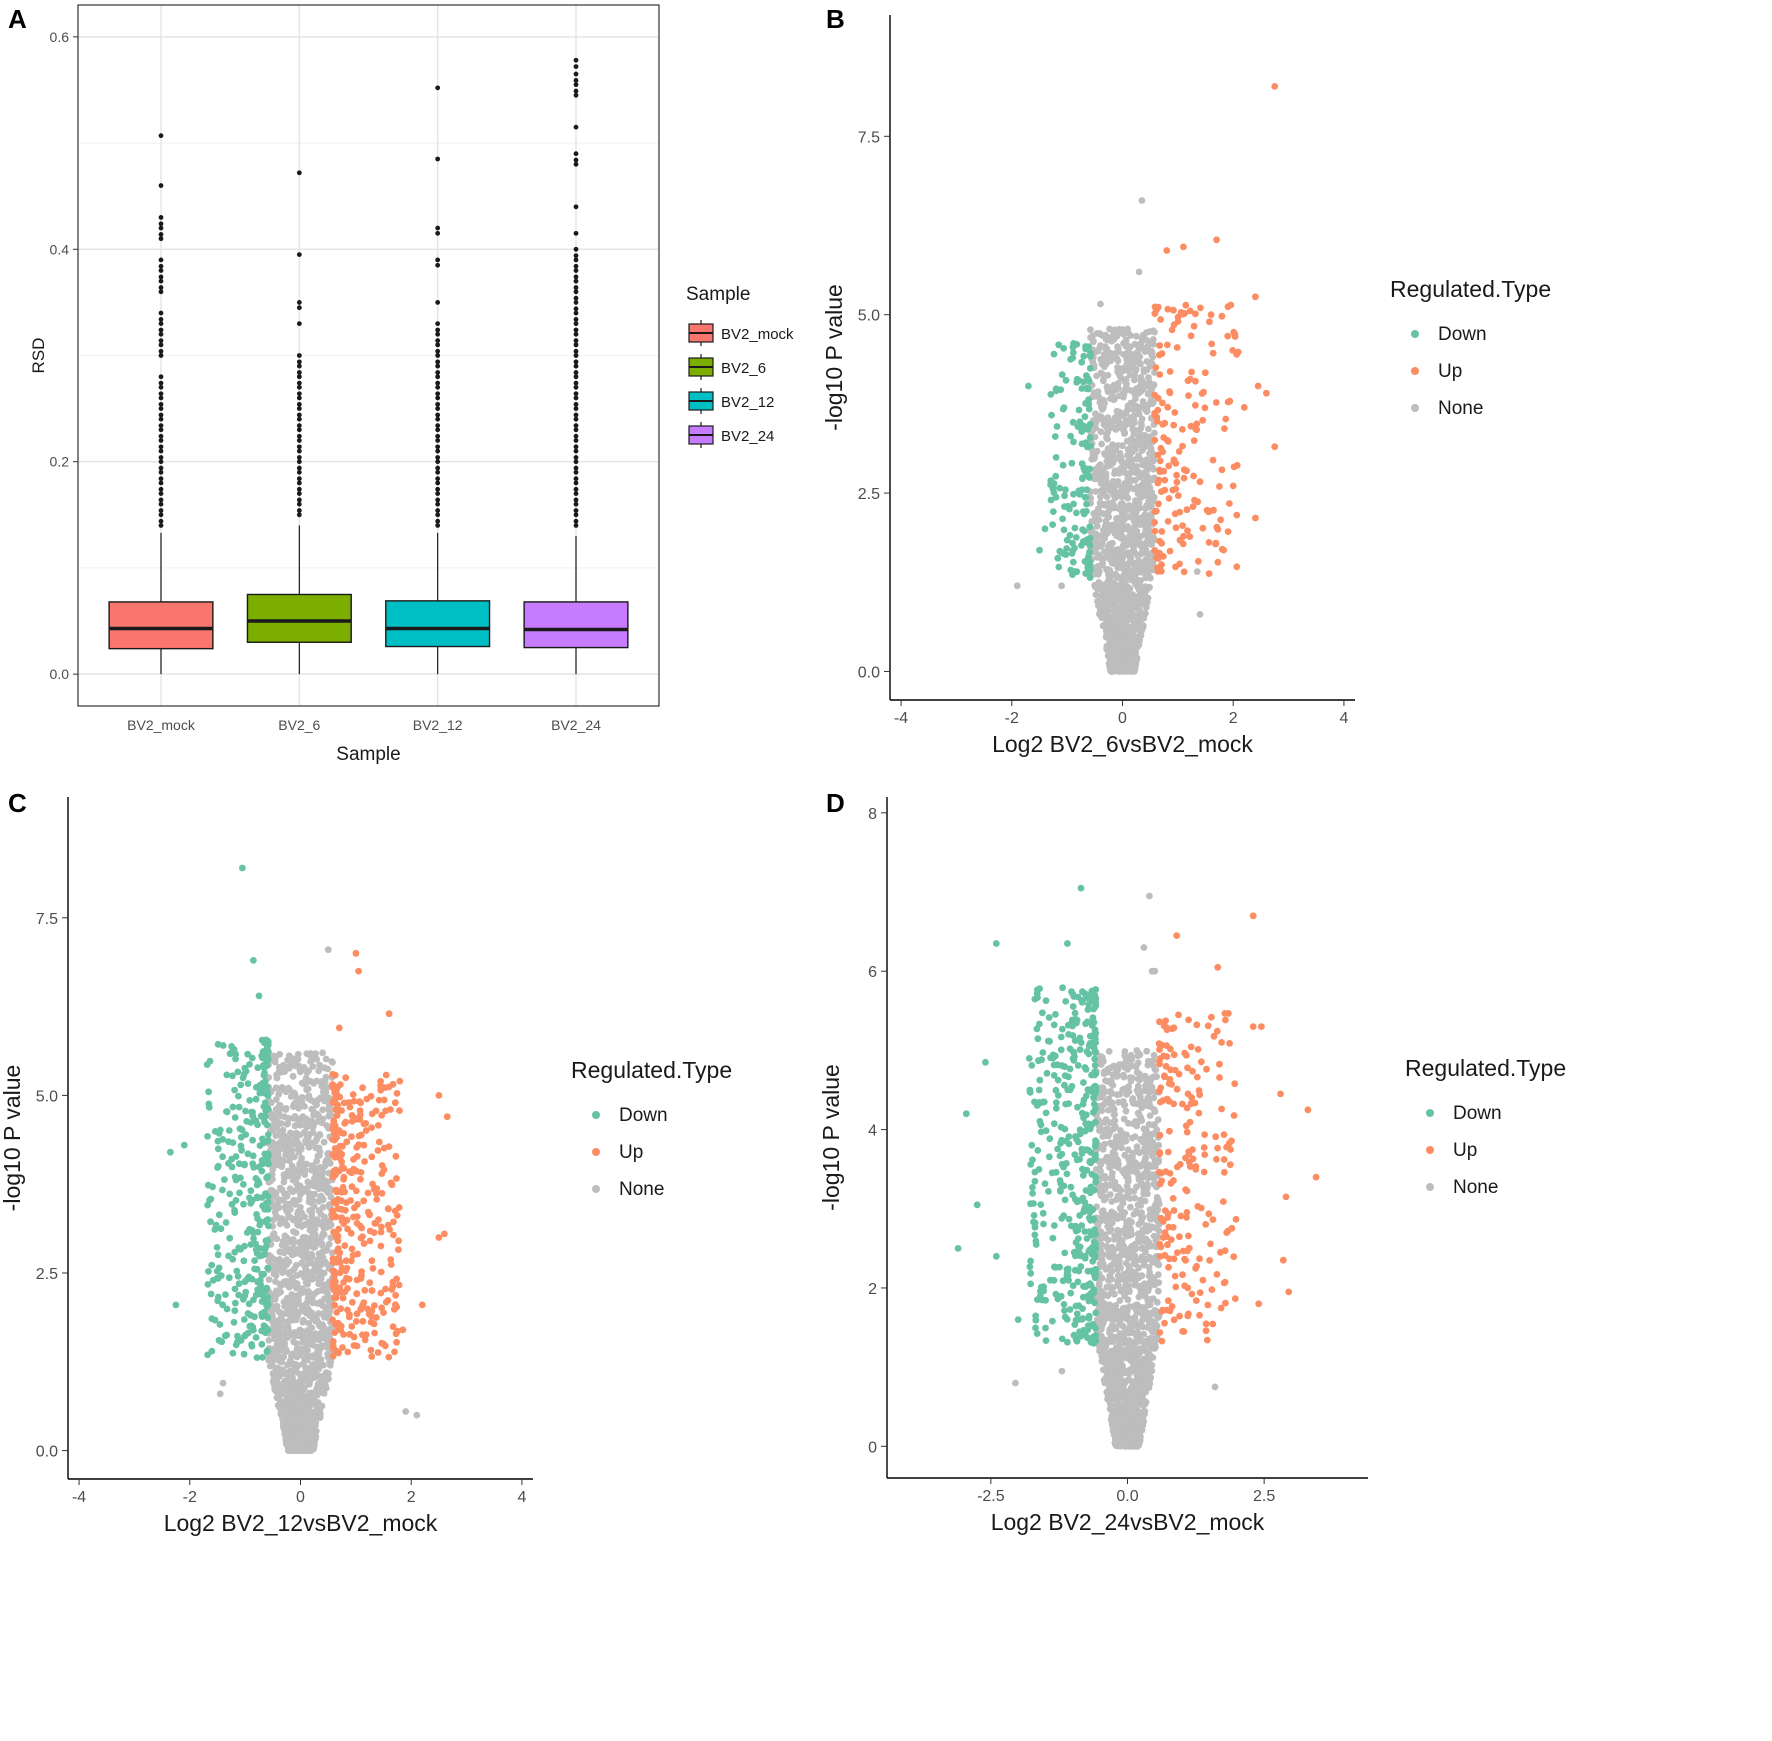 The width and height of the screenshot is (1772, 1741). What do you see at coordinates (835, 19) in the screenshot?
I see `panel-letter-b: B` at bounding box center [835, 19].